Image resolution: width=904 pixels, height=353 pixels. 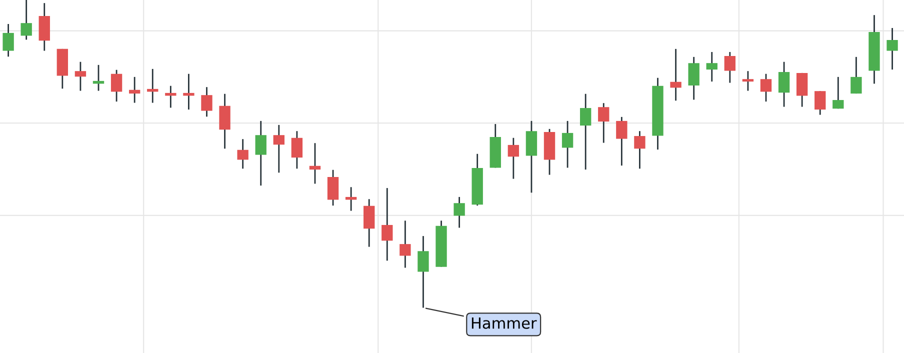 What do you see at coordinates (504, 323) in the screenshot?
I see `text: Hammer` at bounding box center [504, 323].